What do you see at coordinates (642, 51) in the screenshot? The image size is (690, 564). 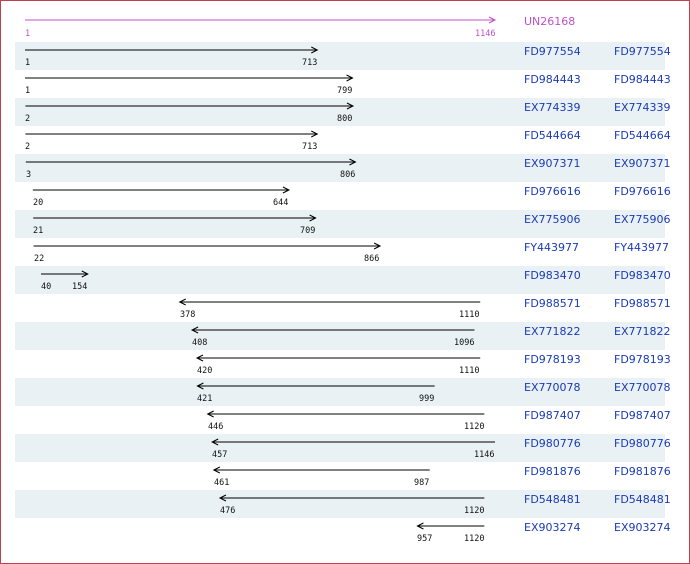 I see `alignment-id-link-secondary: FD977554` at bounding box center [642, 51].